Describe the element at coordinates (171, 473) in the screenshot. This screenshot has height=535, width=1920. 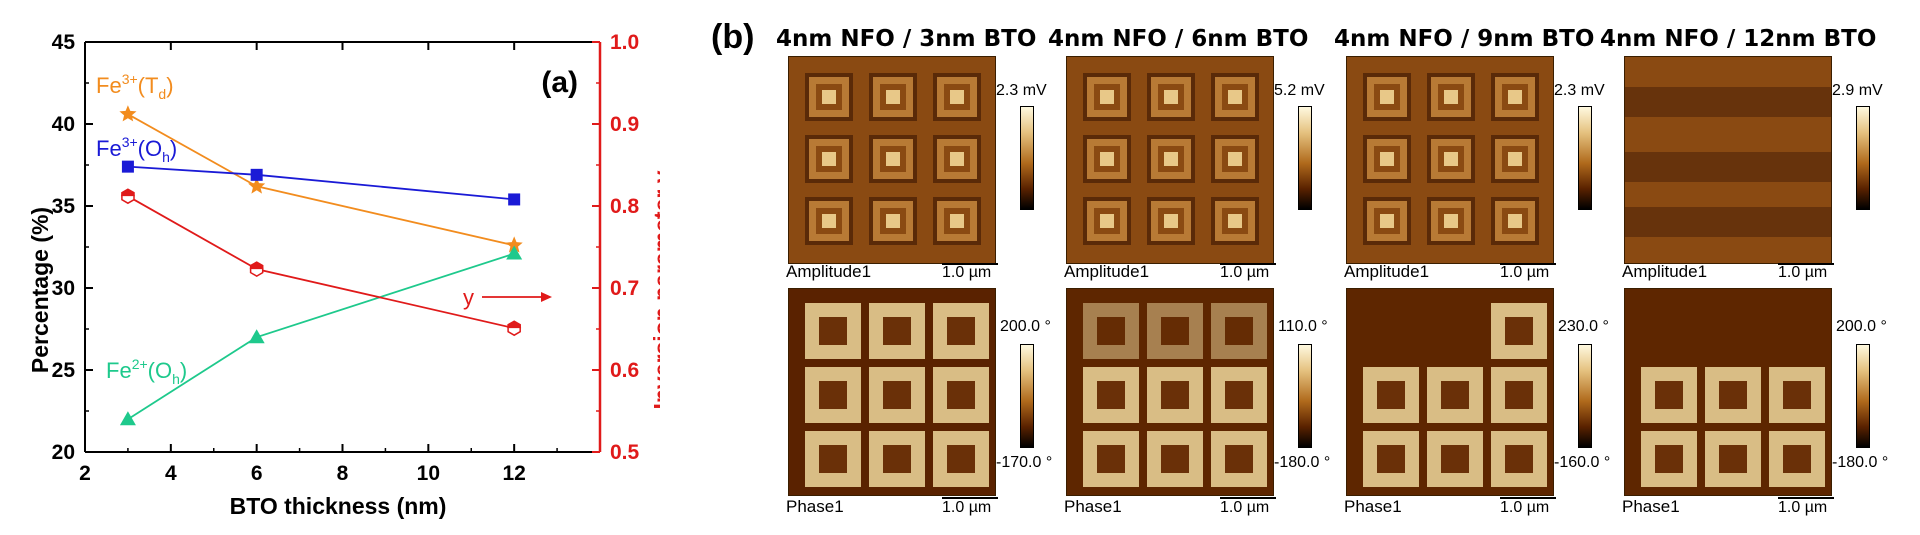
I see `x-tick-label: 4` at that location.